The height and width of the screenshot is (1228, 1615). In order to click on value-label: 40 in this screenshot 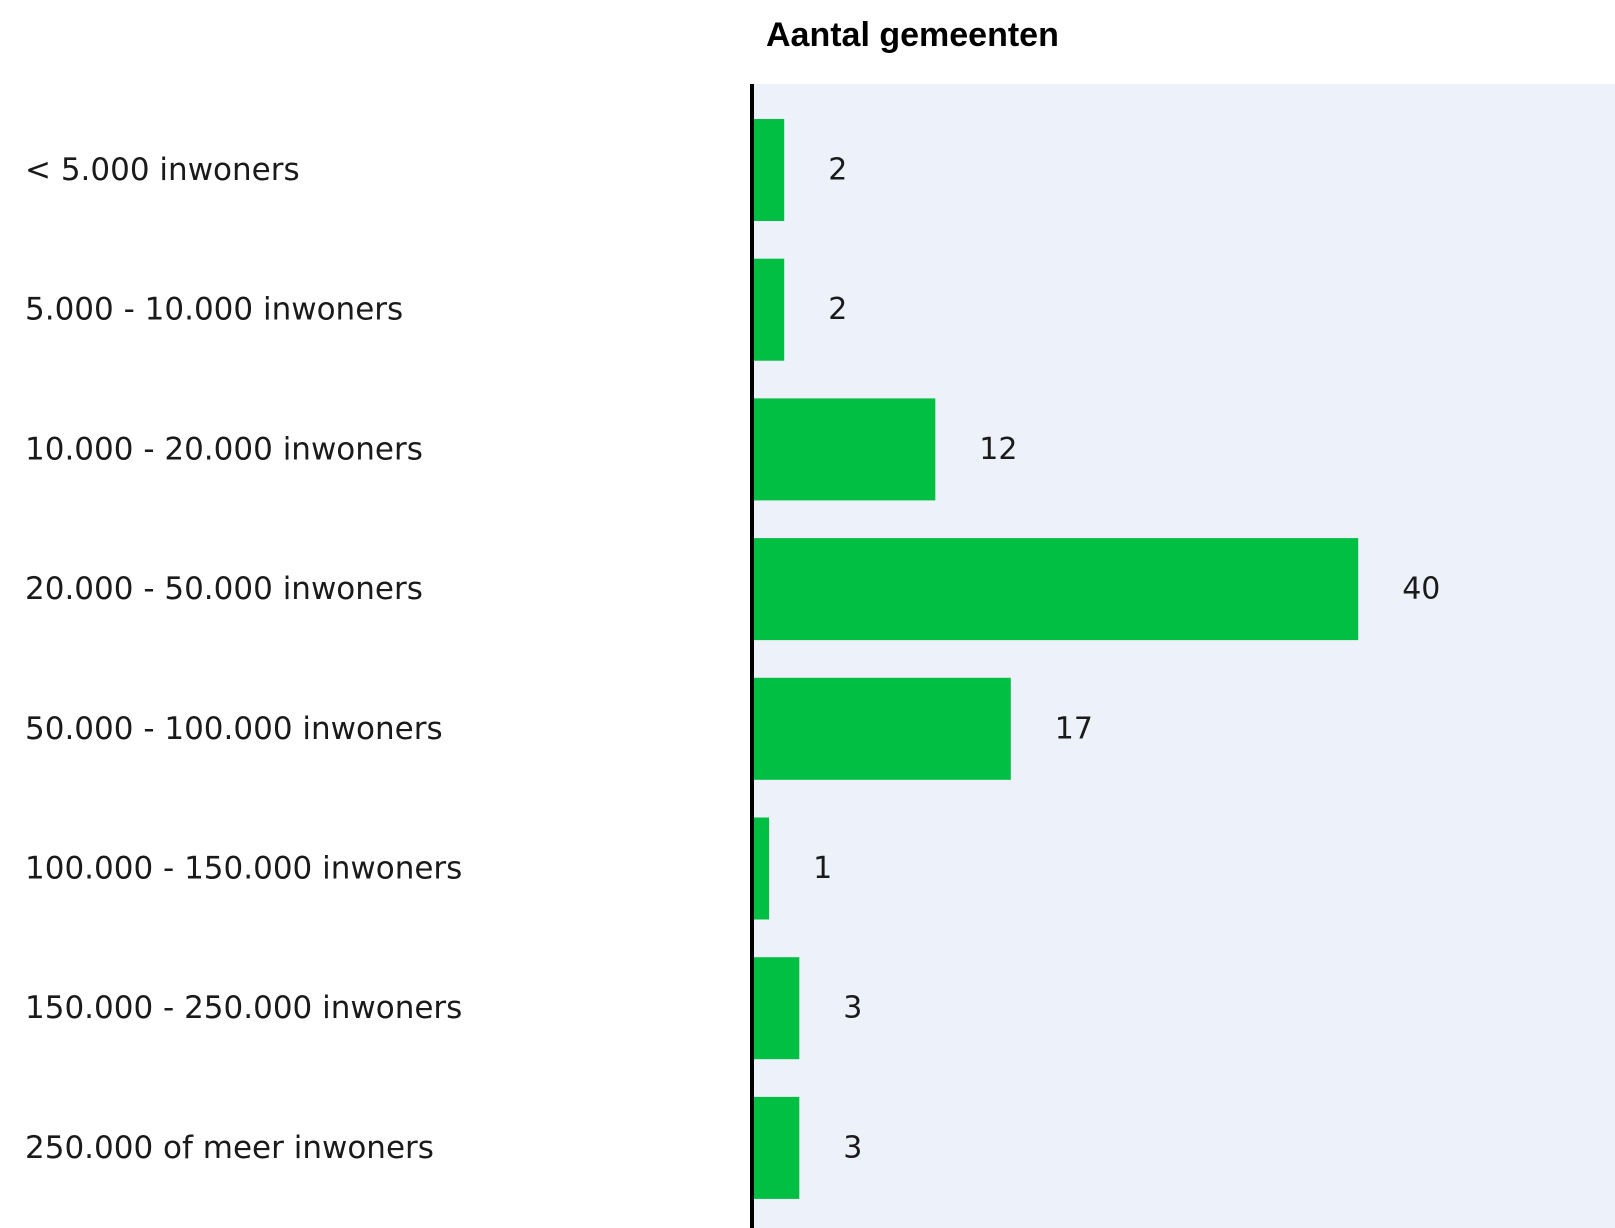, I will do `click(1421, 589)`.